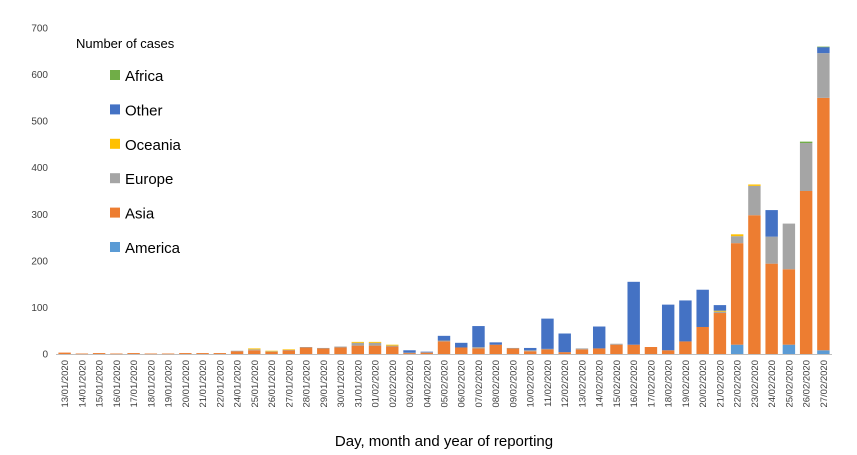 The image size is (857, 455). Describe the element at coordinates (651, 384) in the screenshot. I see `x-tick-label: 17/02/2020` at that location.